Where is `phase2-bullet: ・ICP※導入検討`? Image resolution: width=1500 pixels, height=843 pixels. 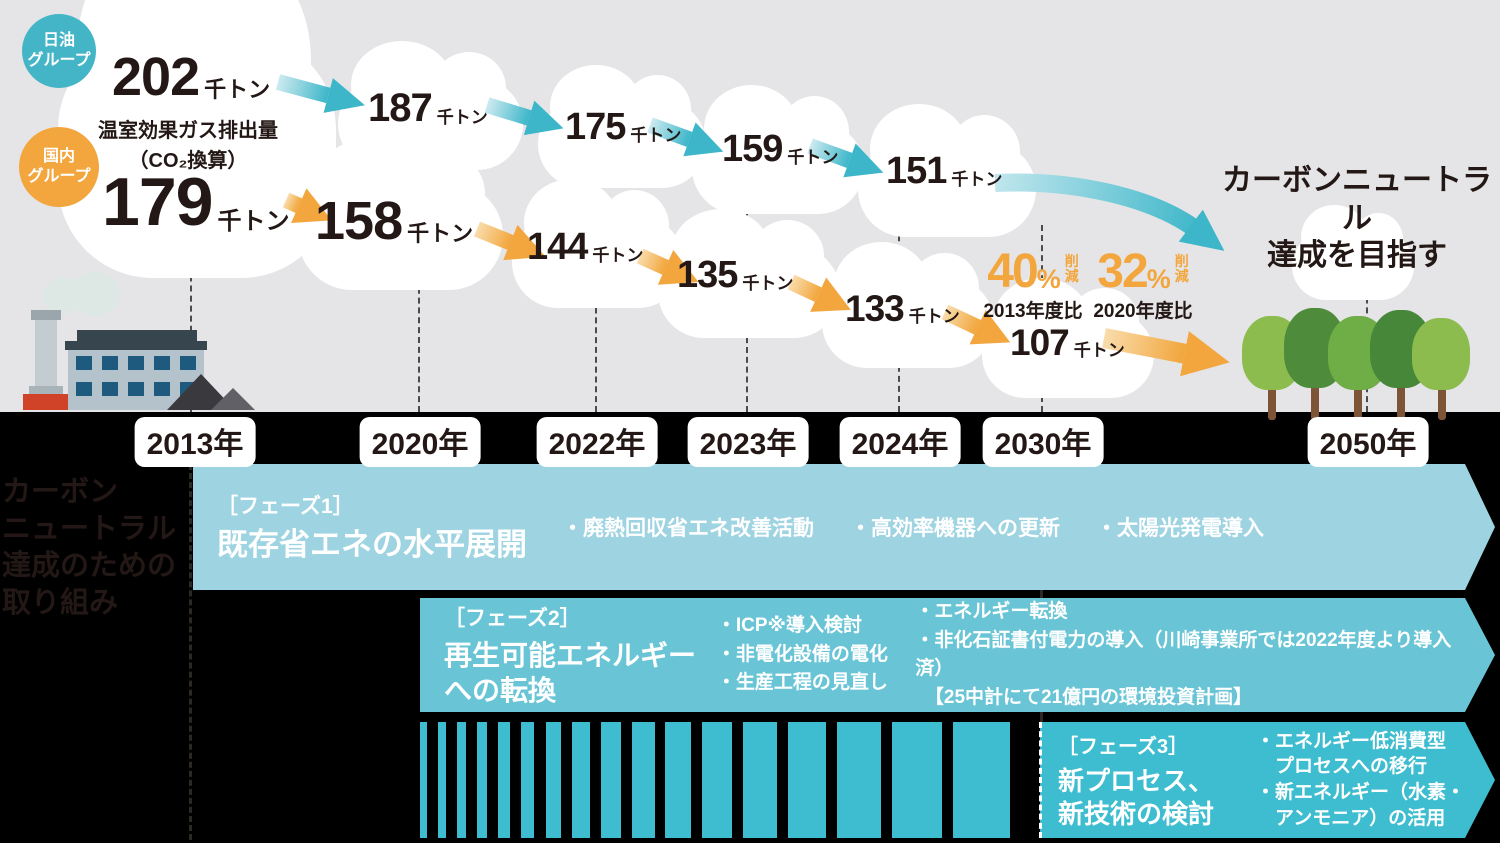
phase2-bullet: ・ICP※導入検討 is located at coordinates (789, 626).